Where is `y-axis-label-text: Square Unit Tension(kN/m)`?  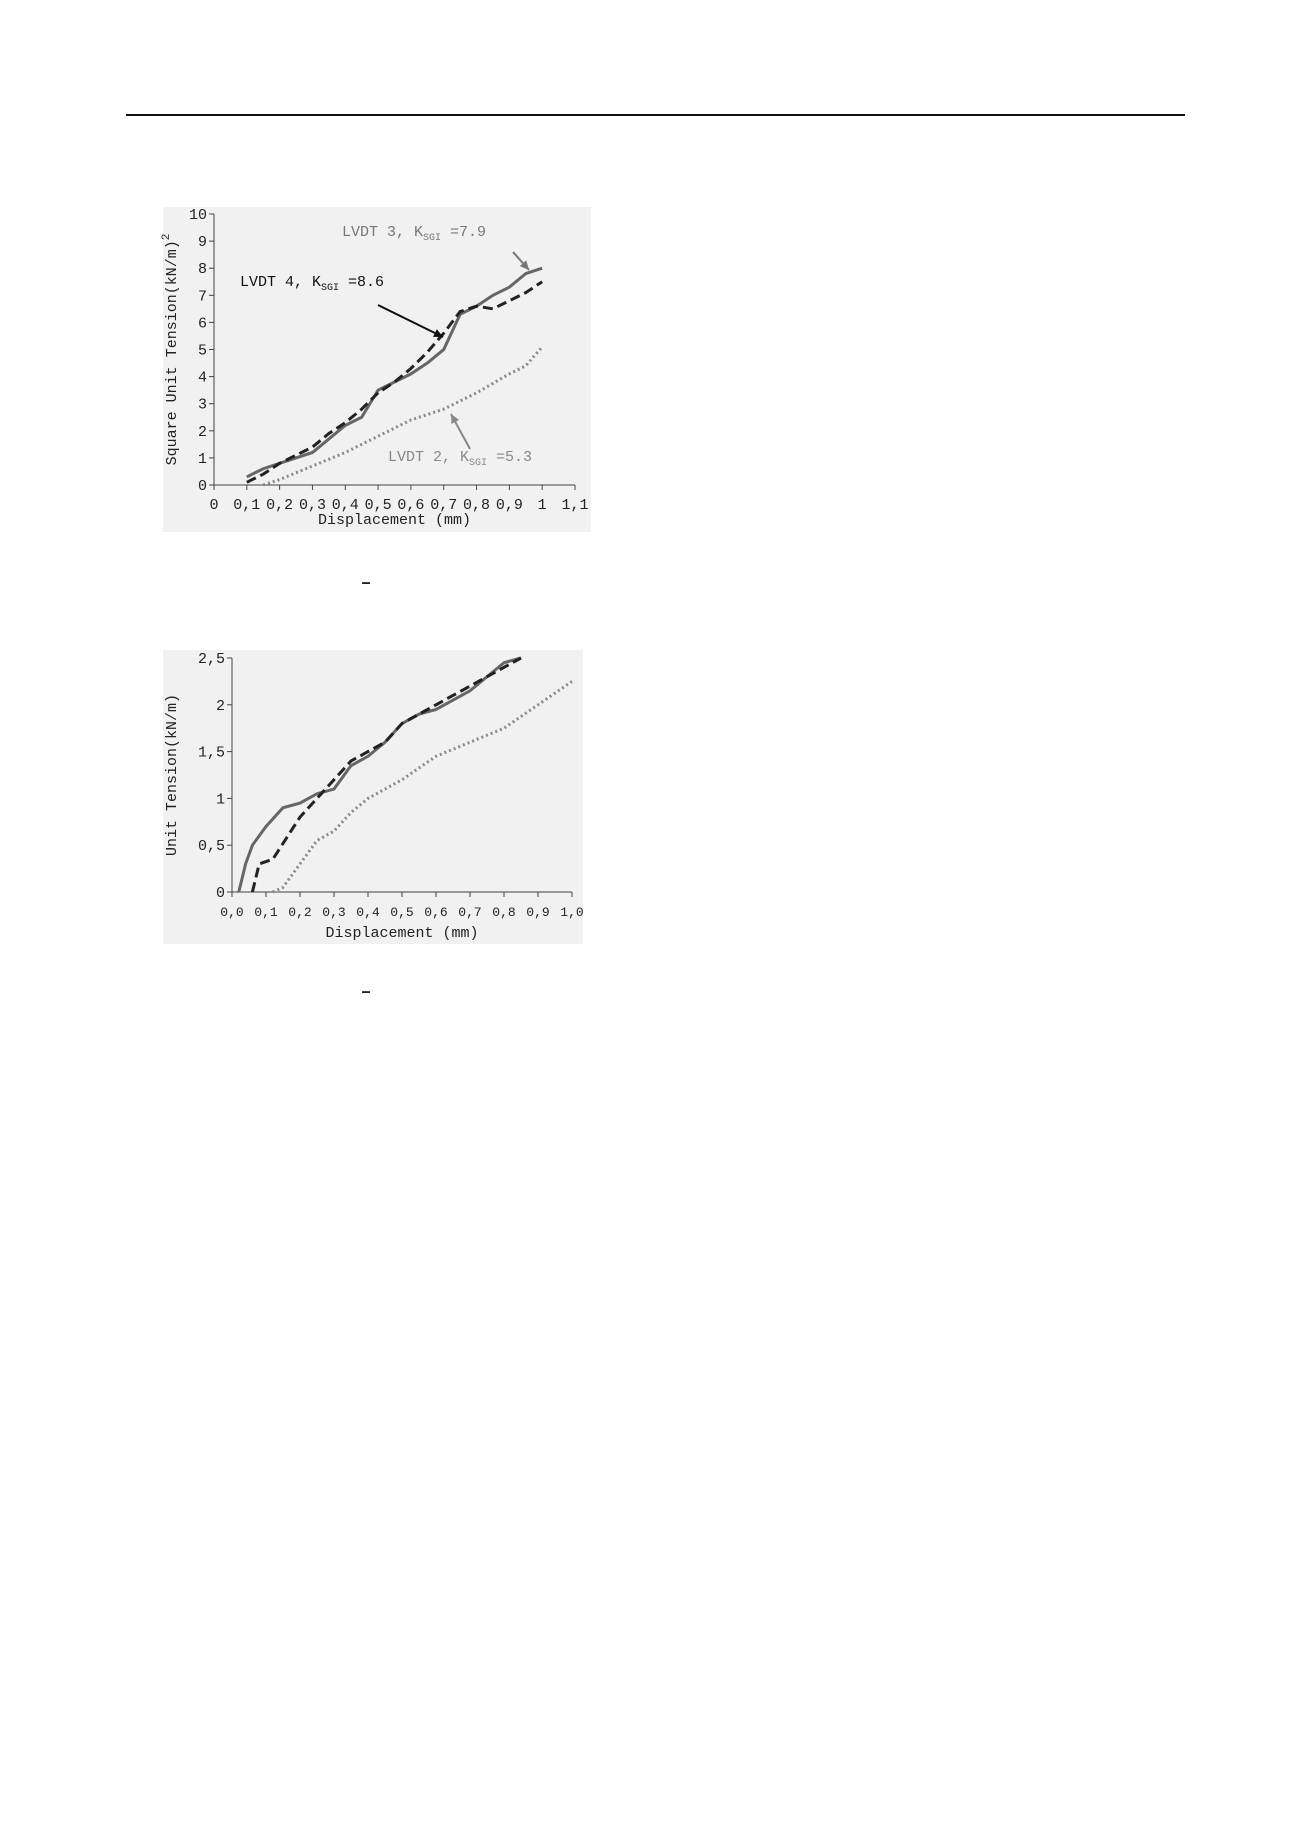
y-axis-label-text: Square Unit Tension(kN/m) is located at coordinates (172, 352).